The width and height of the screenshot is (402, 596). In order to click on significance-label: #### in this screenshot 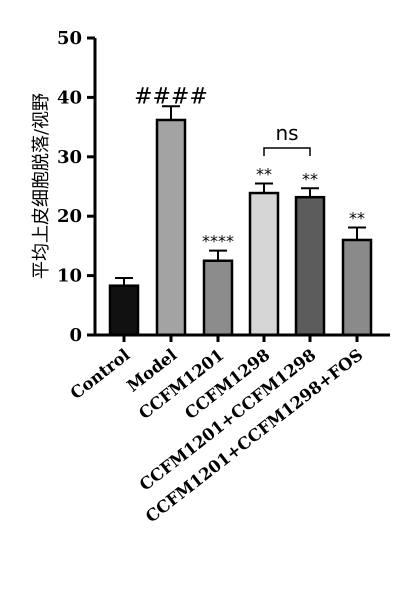, I will do `click(171, 96)`.